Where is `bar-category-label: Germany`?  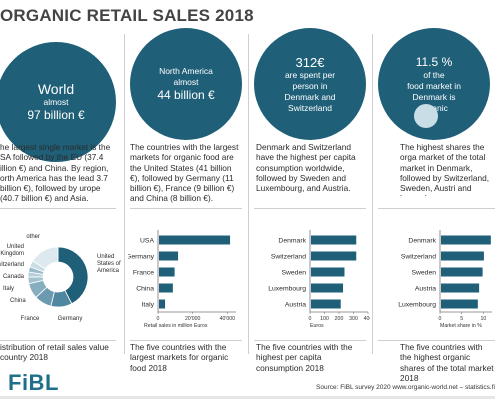
bar-category-label: Germany is located at coordinates (141, 257).